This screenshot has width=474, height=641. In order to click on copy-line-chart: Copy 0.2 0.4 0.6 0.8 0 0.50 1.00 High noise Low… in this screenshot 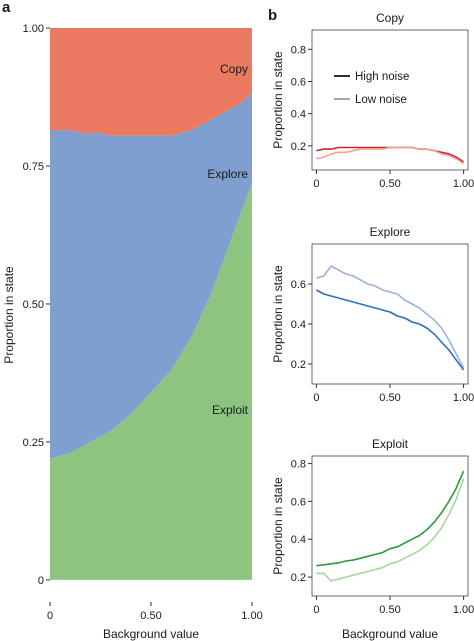, I will do `click(372, 100)`.